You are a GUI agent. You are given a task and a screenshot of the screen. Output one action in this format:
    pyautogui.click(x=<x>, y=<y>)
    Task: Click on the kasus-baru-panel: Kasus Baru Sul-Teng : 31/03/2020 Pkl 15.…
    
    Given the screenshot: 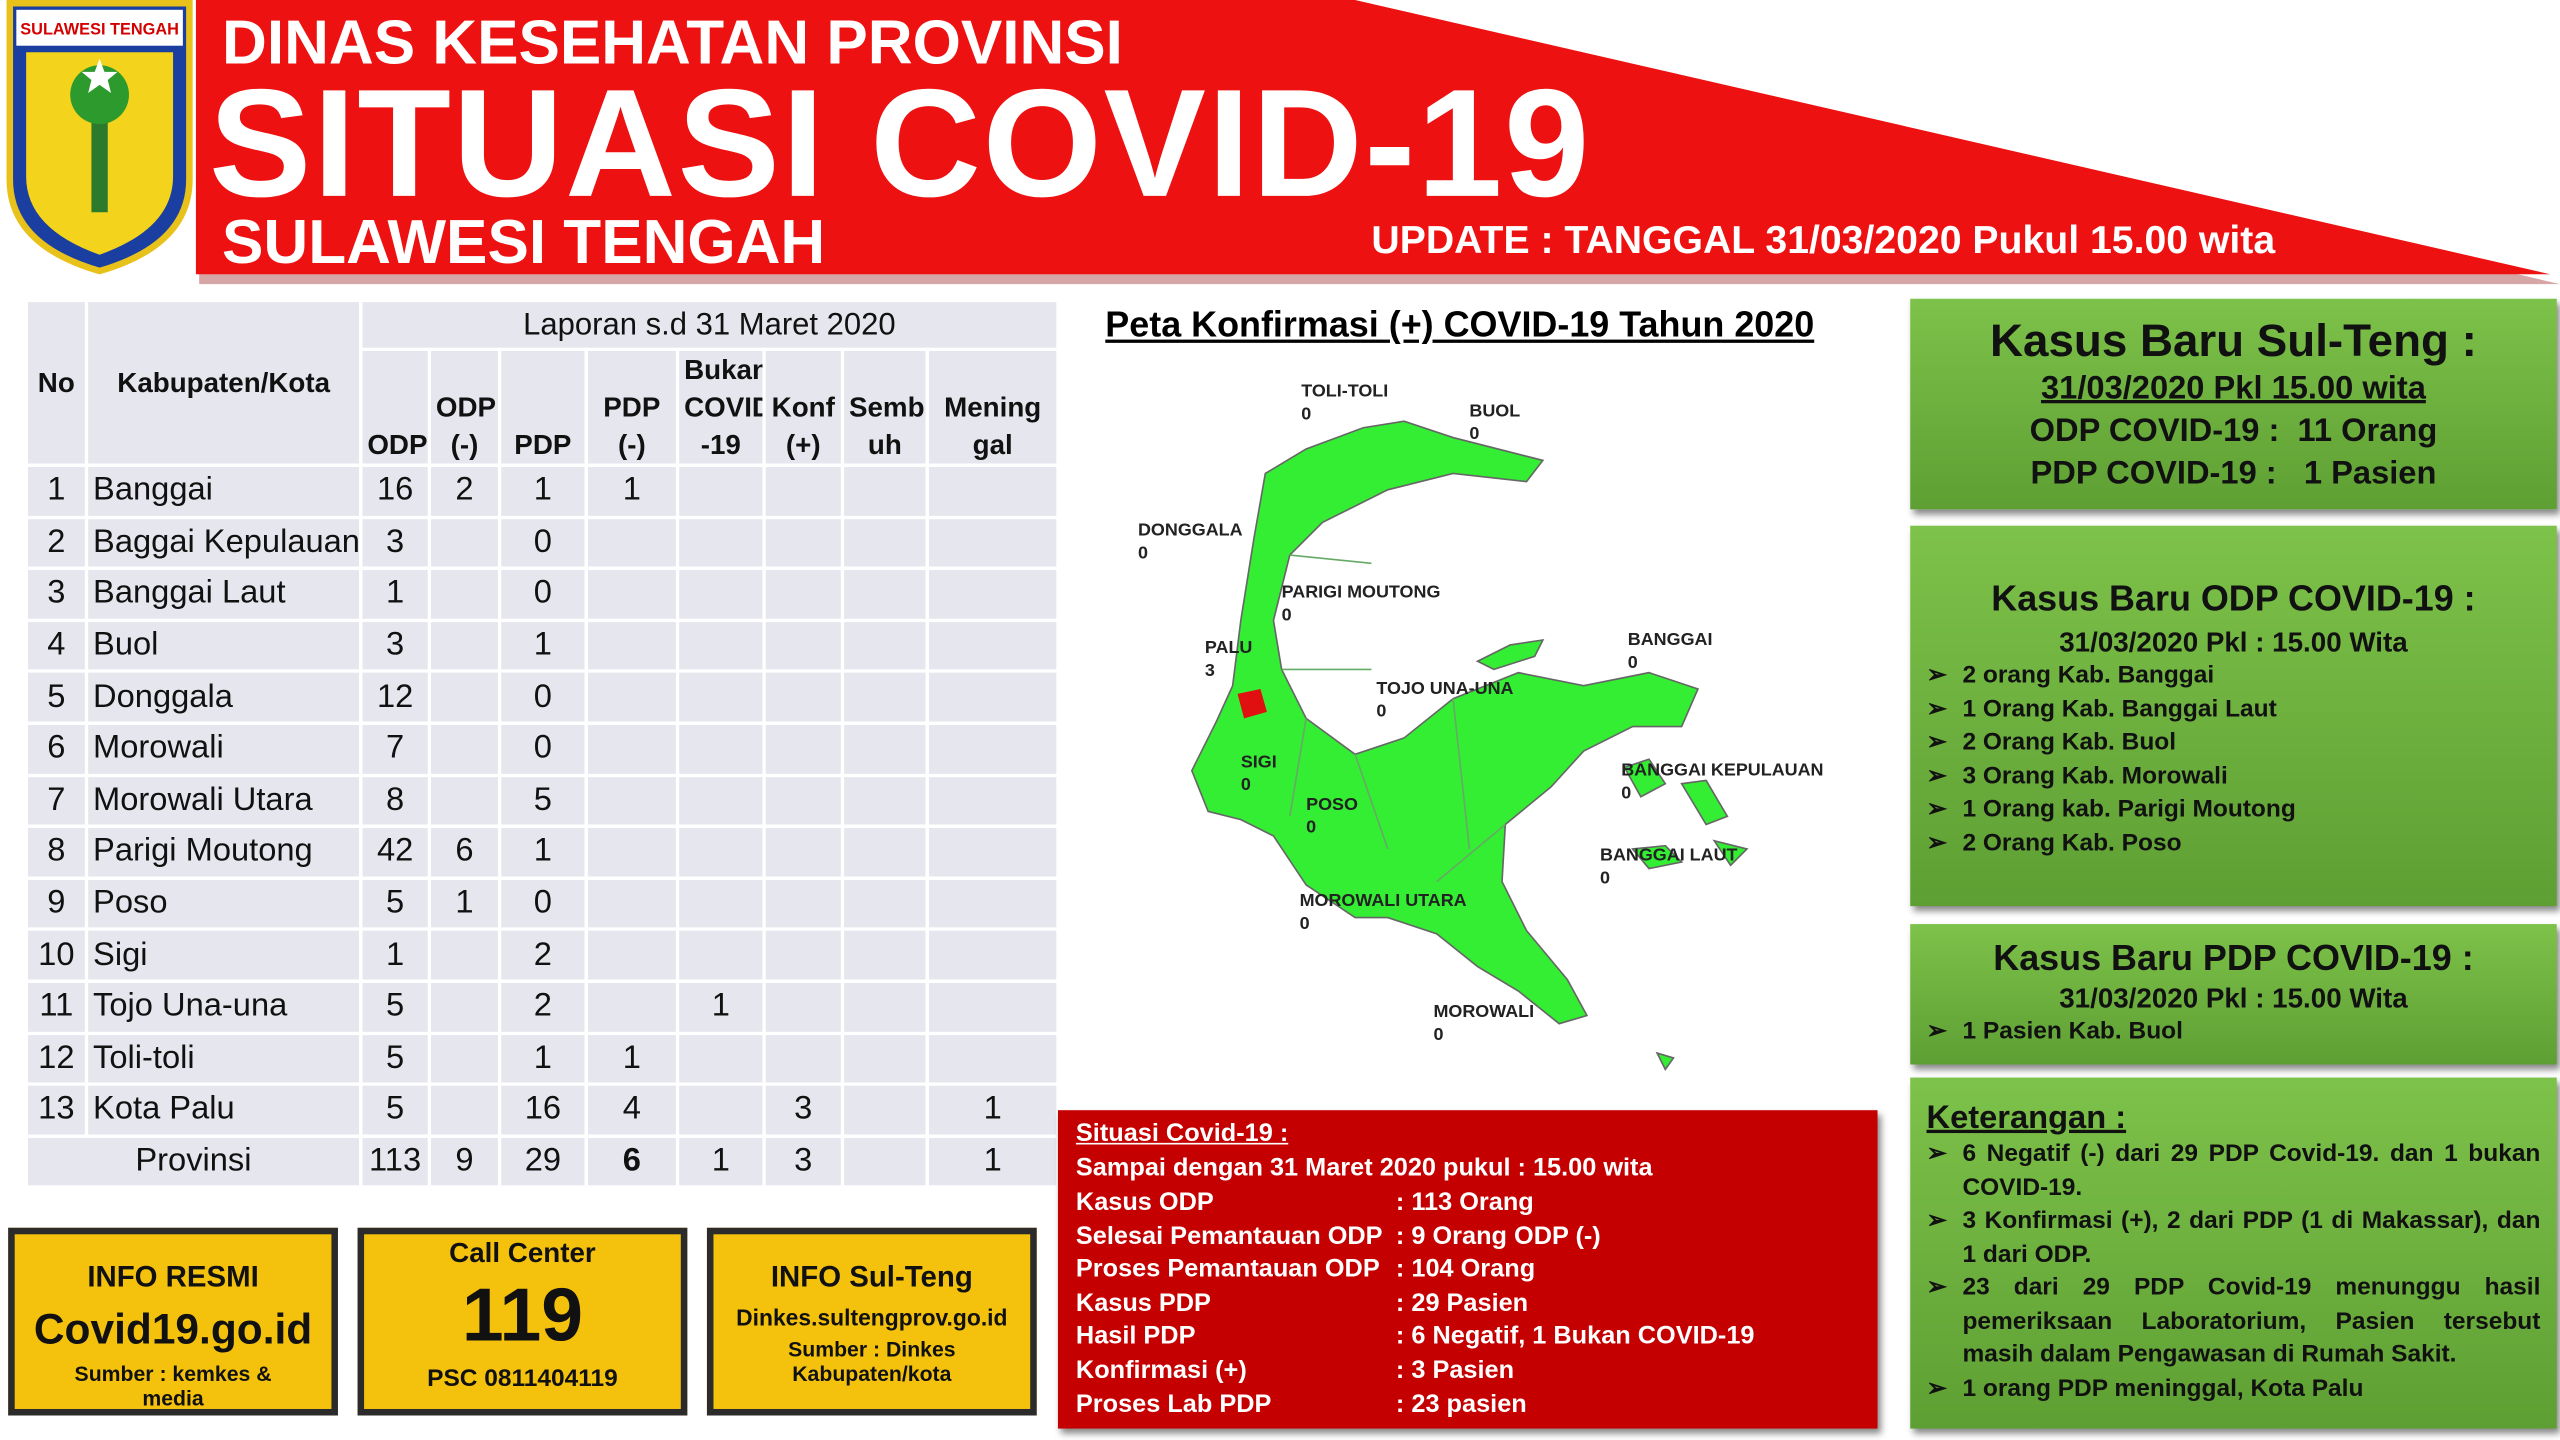 What is the action you would take?
    pyautogui.click(x=2233, y=404)
    